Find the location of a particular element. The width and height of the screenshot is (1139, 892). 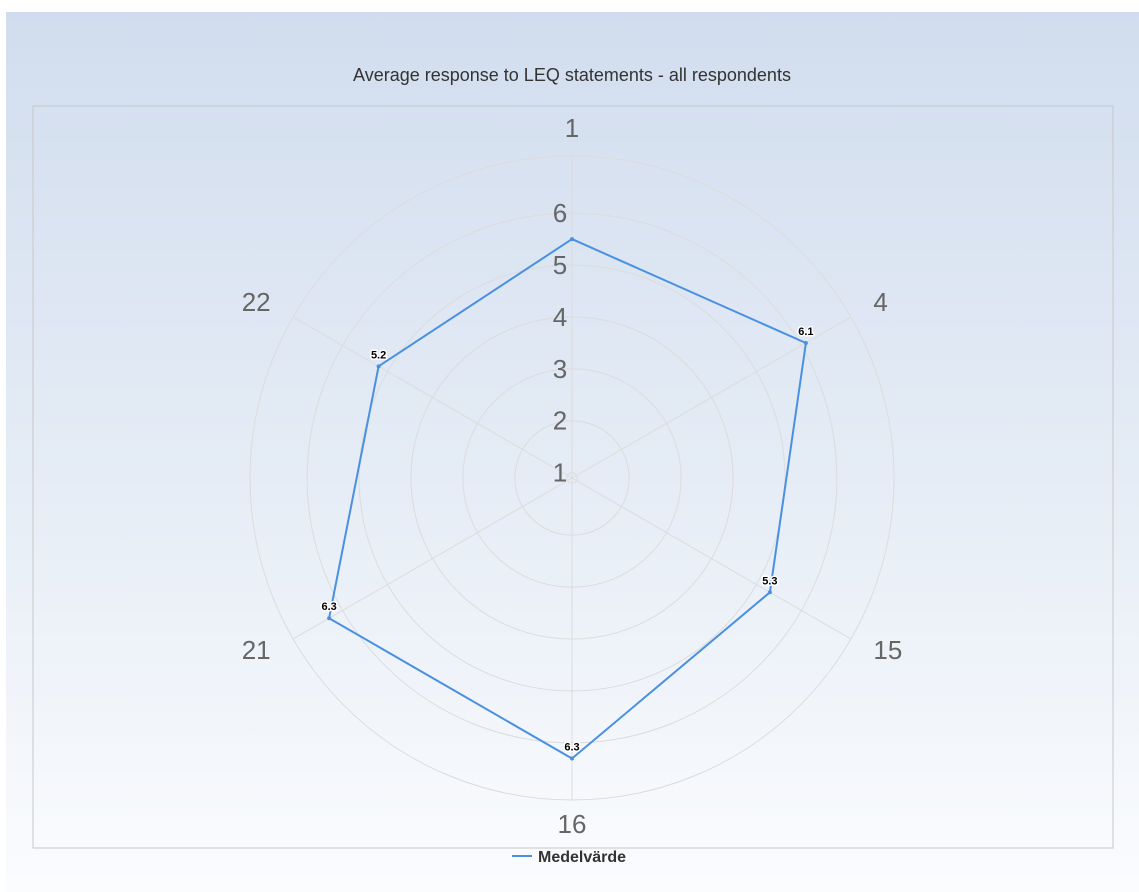

radial-tick-label: 5 is located at coordinates (560, 265).